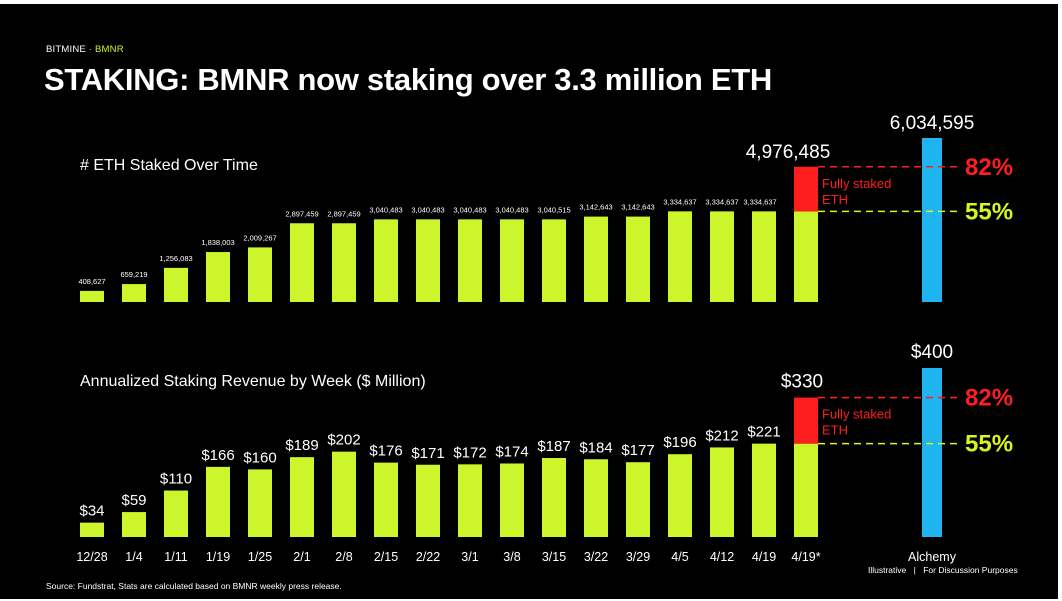 The width and height of the screenshot is (1062, 601). What do you see at coordinates (385, 209) in the screenshot?
I see `value-label-1-7: 3,040,483` at bounding box center [385, 209].